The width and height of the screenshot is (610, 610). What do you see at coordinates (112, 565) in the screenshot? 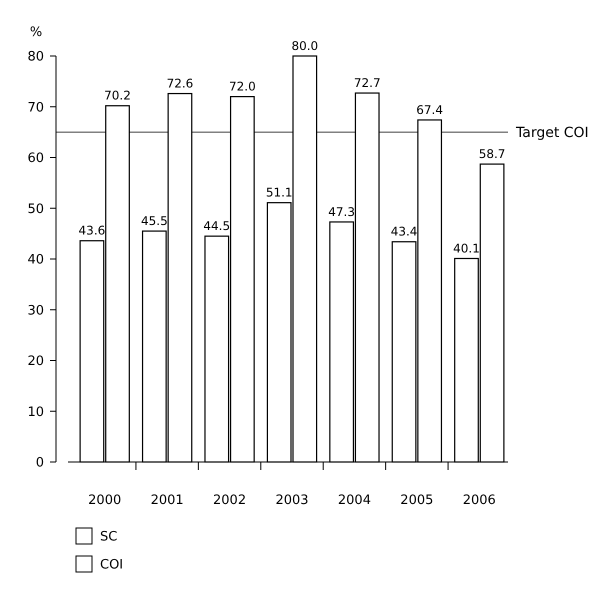
I see `legend-label: COI` at bounding box center [112, 565].